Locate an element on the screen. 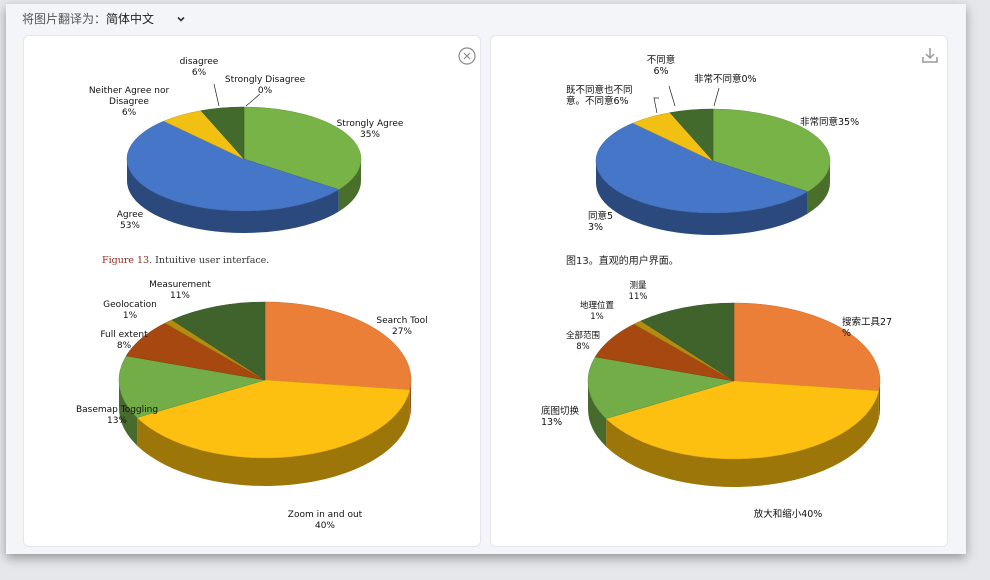 The width and height of the screenshot is (990, 580). language-value: 简体中文 is located at coordinates (130, 19).